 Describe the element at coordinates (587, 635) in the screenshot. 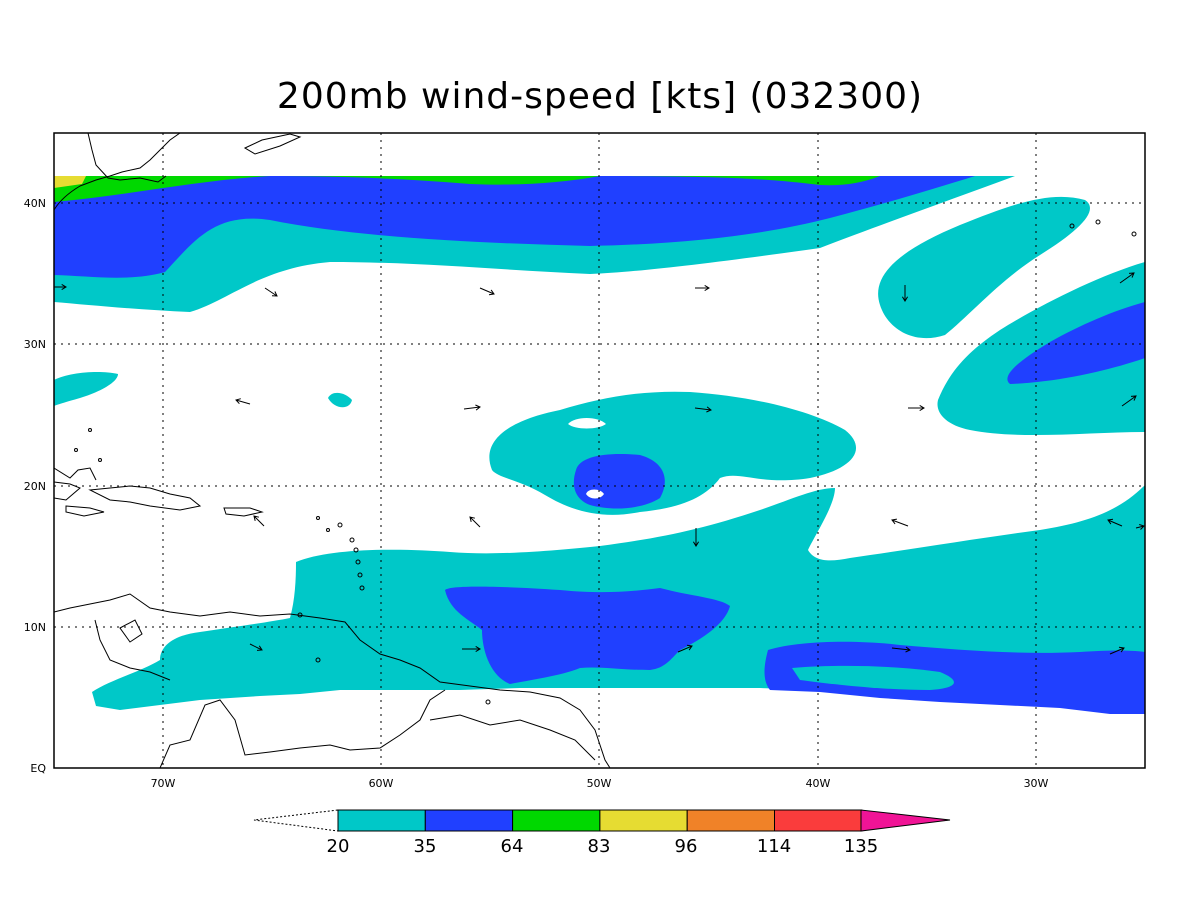

I see `contour-35-south-core` at that location.